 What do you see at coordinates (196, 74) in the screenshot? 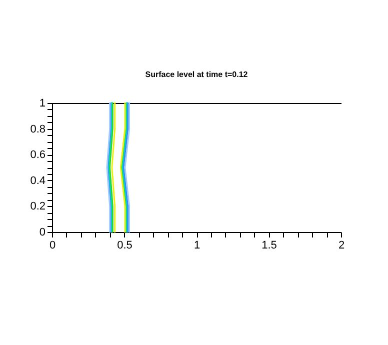
I see `chart-title: Surface level at time t=0.12` at bounding box center [196, 74].